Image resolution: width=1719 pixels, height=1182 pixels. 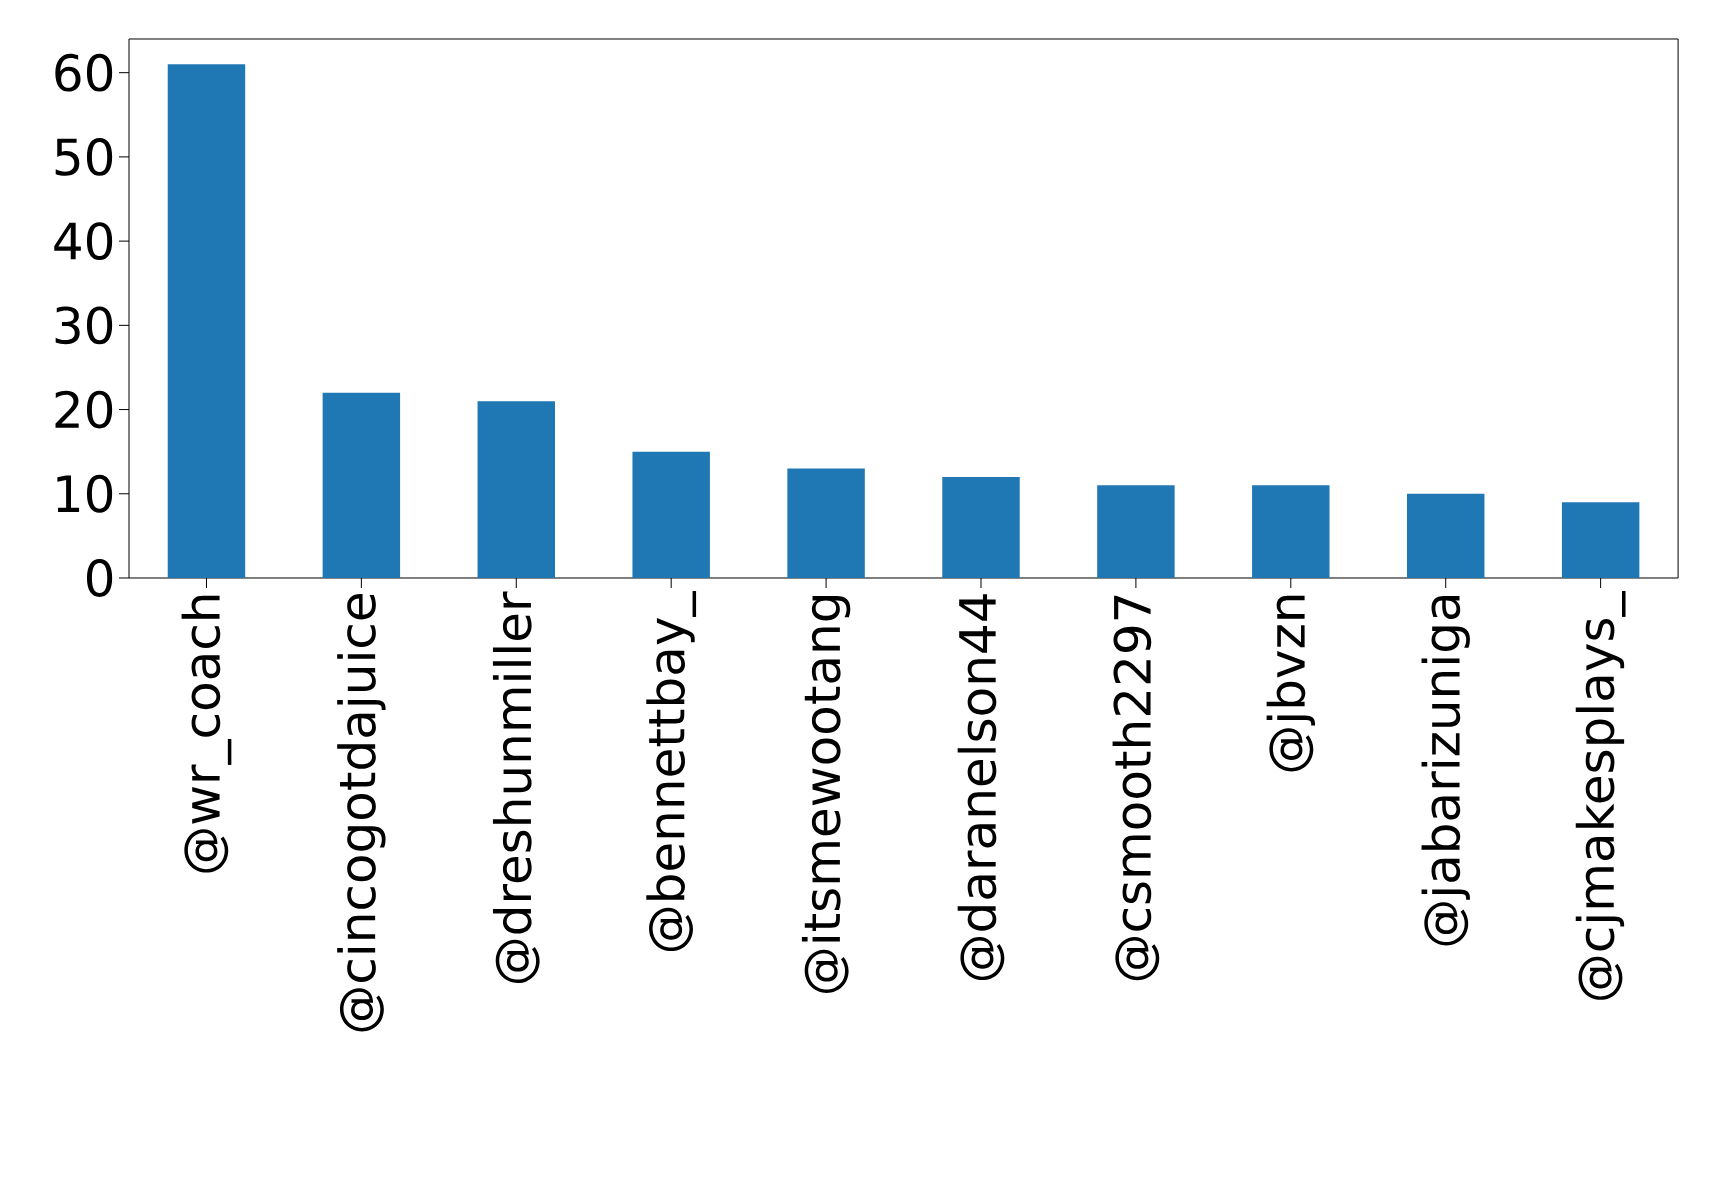 What do you see at coordinates (99, 578) in the screenshot?
I see `y-tick-label: 0` at bounding box center [99, 578].